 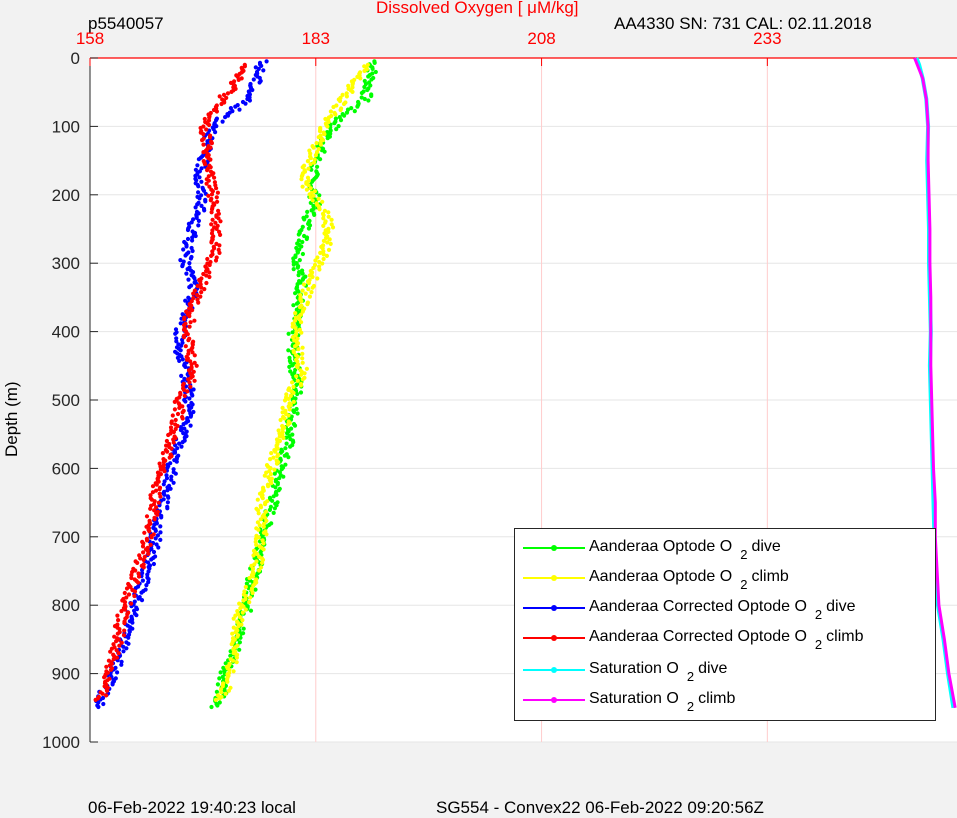 What do you see at coordinates (316, 38) in the screenshot?
I see `x-tick-label: 183` at bounding box center [316, 38].